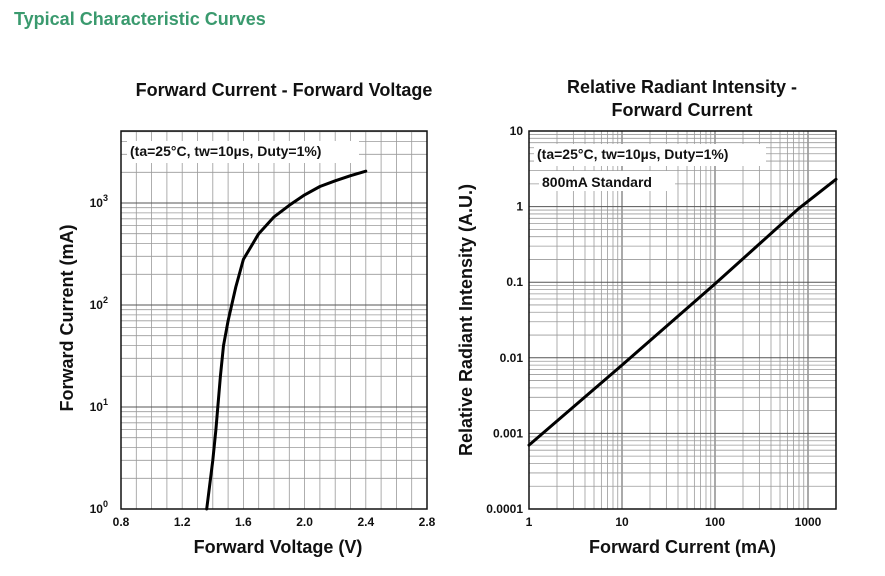 The width and height of the screenshot is (885, 576). I want to click on chart2-annotation-bg, so click(650, 155).